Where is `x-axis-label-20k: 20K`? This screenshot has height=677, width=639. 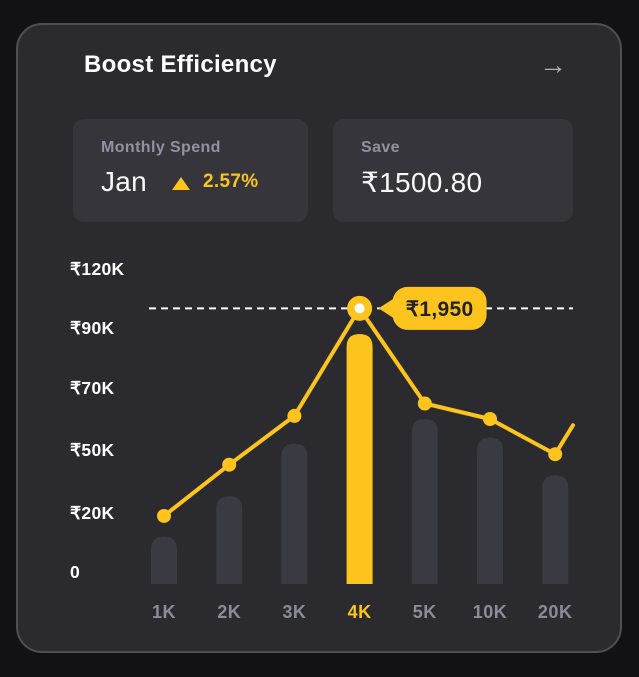 x-axis-label-20k: 20K is located at coordinates (555, 612).